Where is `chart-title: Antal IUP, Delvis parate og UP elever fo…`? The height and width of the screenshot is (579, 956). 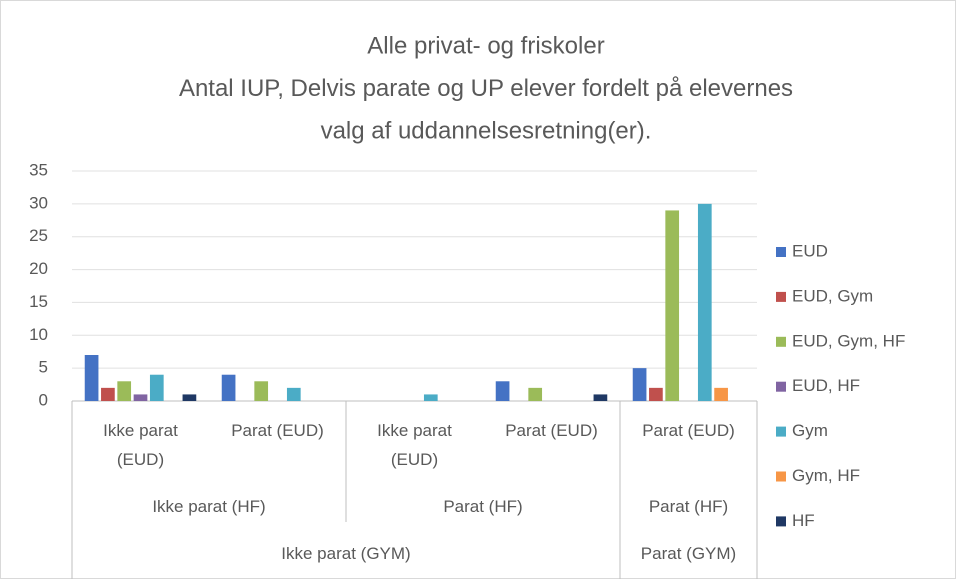 chart-title: Antal IUP, Delvis parate og UP elever fo… is located at coordinates (486, 88).